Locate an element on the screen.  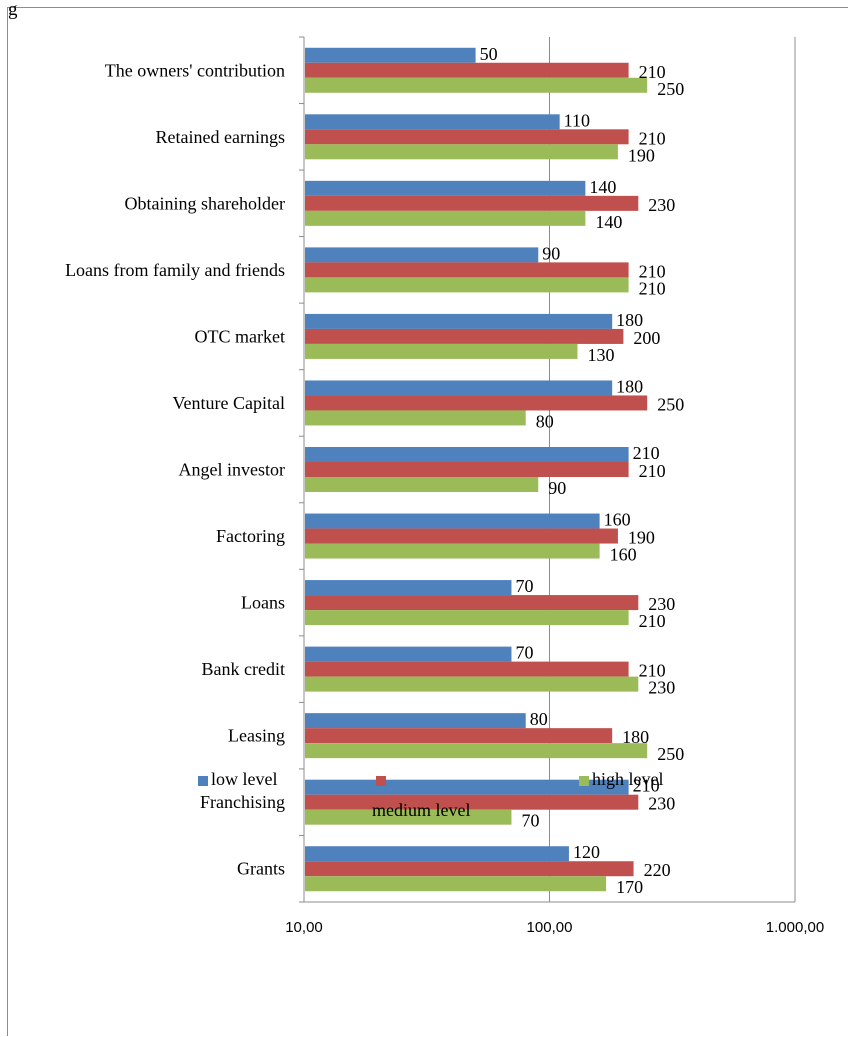
value-label-obtaining-shareholder-low-level: 140 is located at coordinates (602, 187).